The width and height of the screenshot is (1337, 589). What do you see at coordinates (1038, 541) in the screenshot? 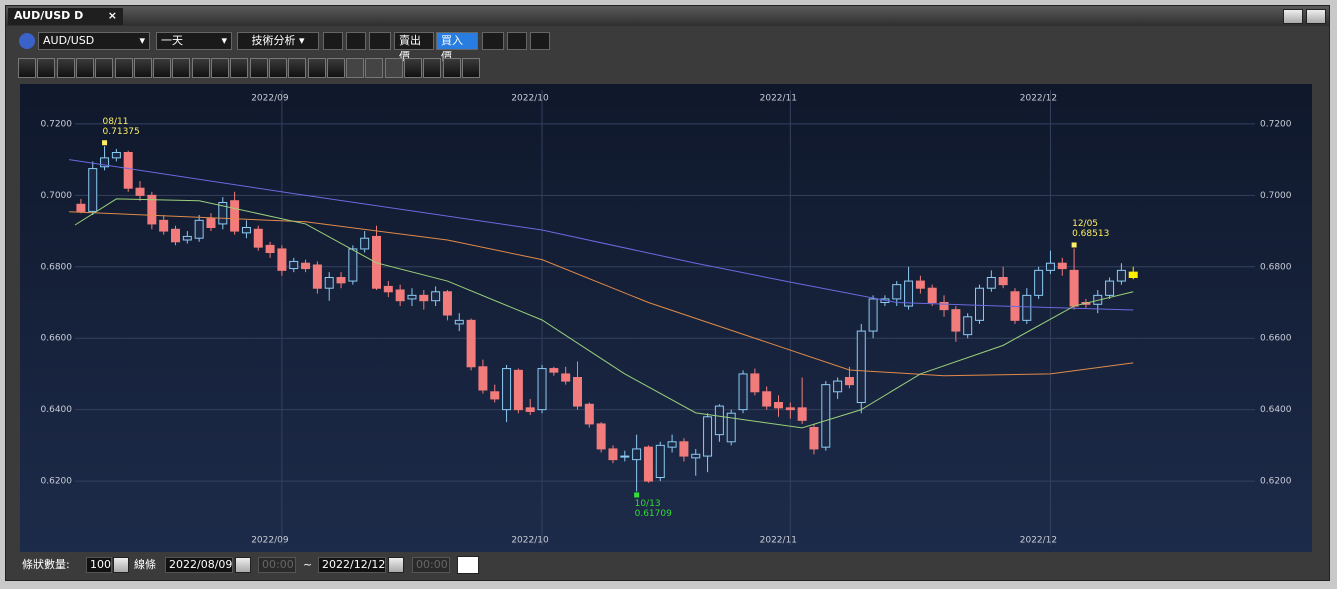
I see `x-tick-label: 2022/12` at bounding box center [1038, 541].